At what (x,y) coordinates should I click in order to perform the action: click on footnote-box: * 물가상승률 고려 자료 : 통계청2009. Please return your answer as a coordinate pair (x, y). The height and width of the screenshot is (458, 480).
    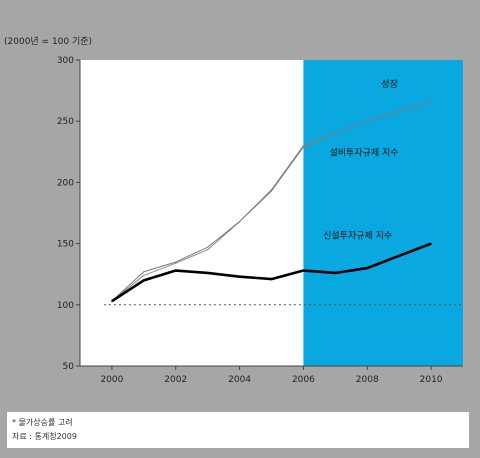
    Looking at the image, I should click on (238, 430).